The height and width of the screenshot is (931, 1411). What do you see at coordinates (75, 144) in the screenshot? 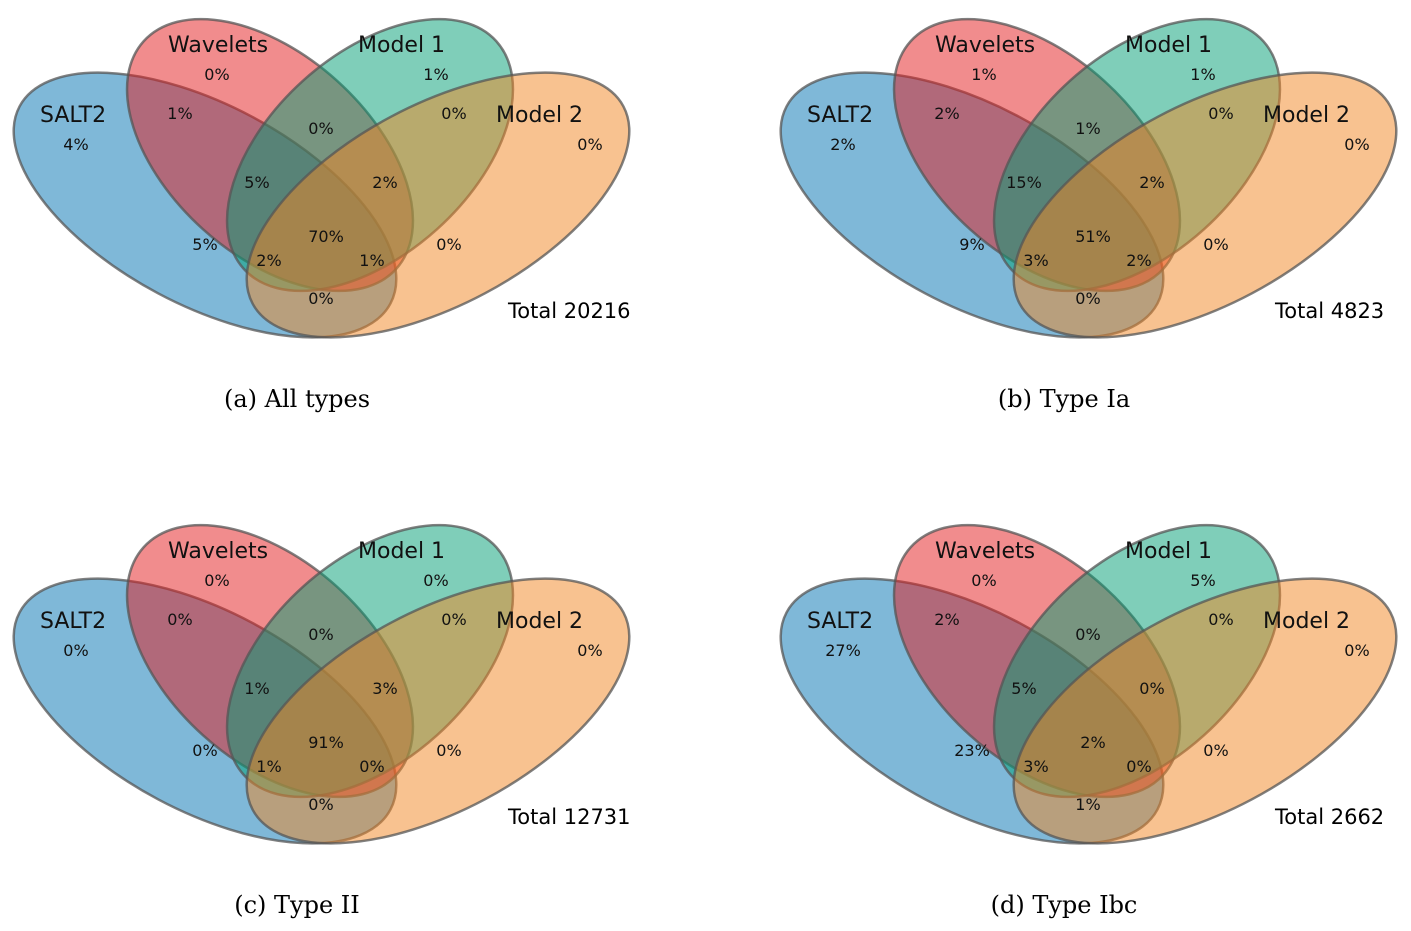
I see `region-salt2-only-value: 4%` at bounding box center [75, 144].